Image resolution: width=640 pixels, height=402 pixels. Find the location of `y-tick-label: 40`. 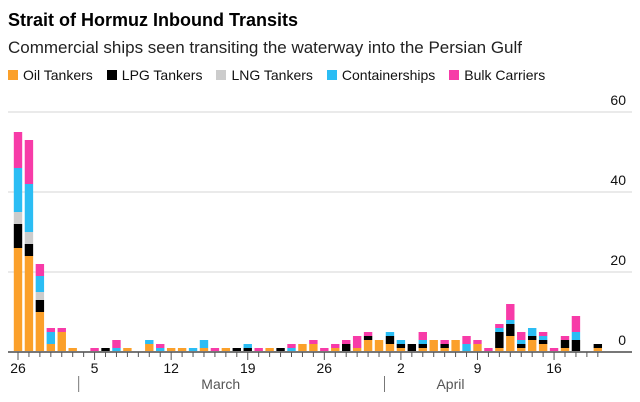

y-tick-label: 40 is located at coordinates (618, 180).